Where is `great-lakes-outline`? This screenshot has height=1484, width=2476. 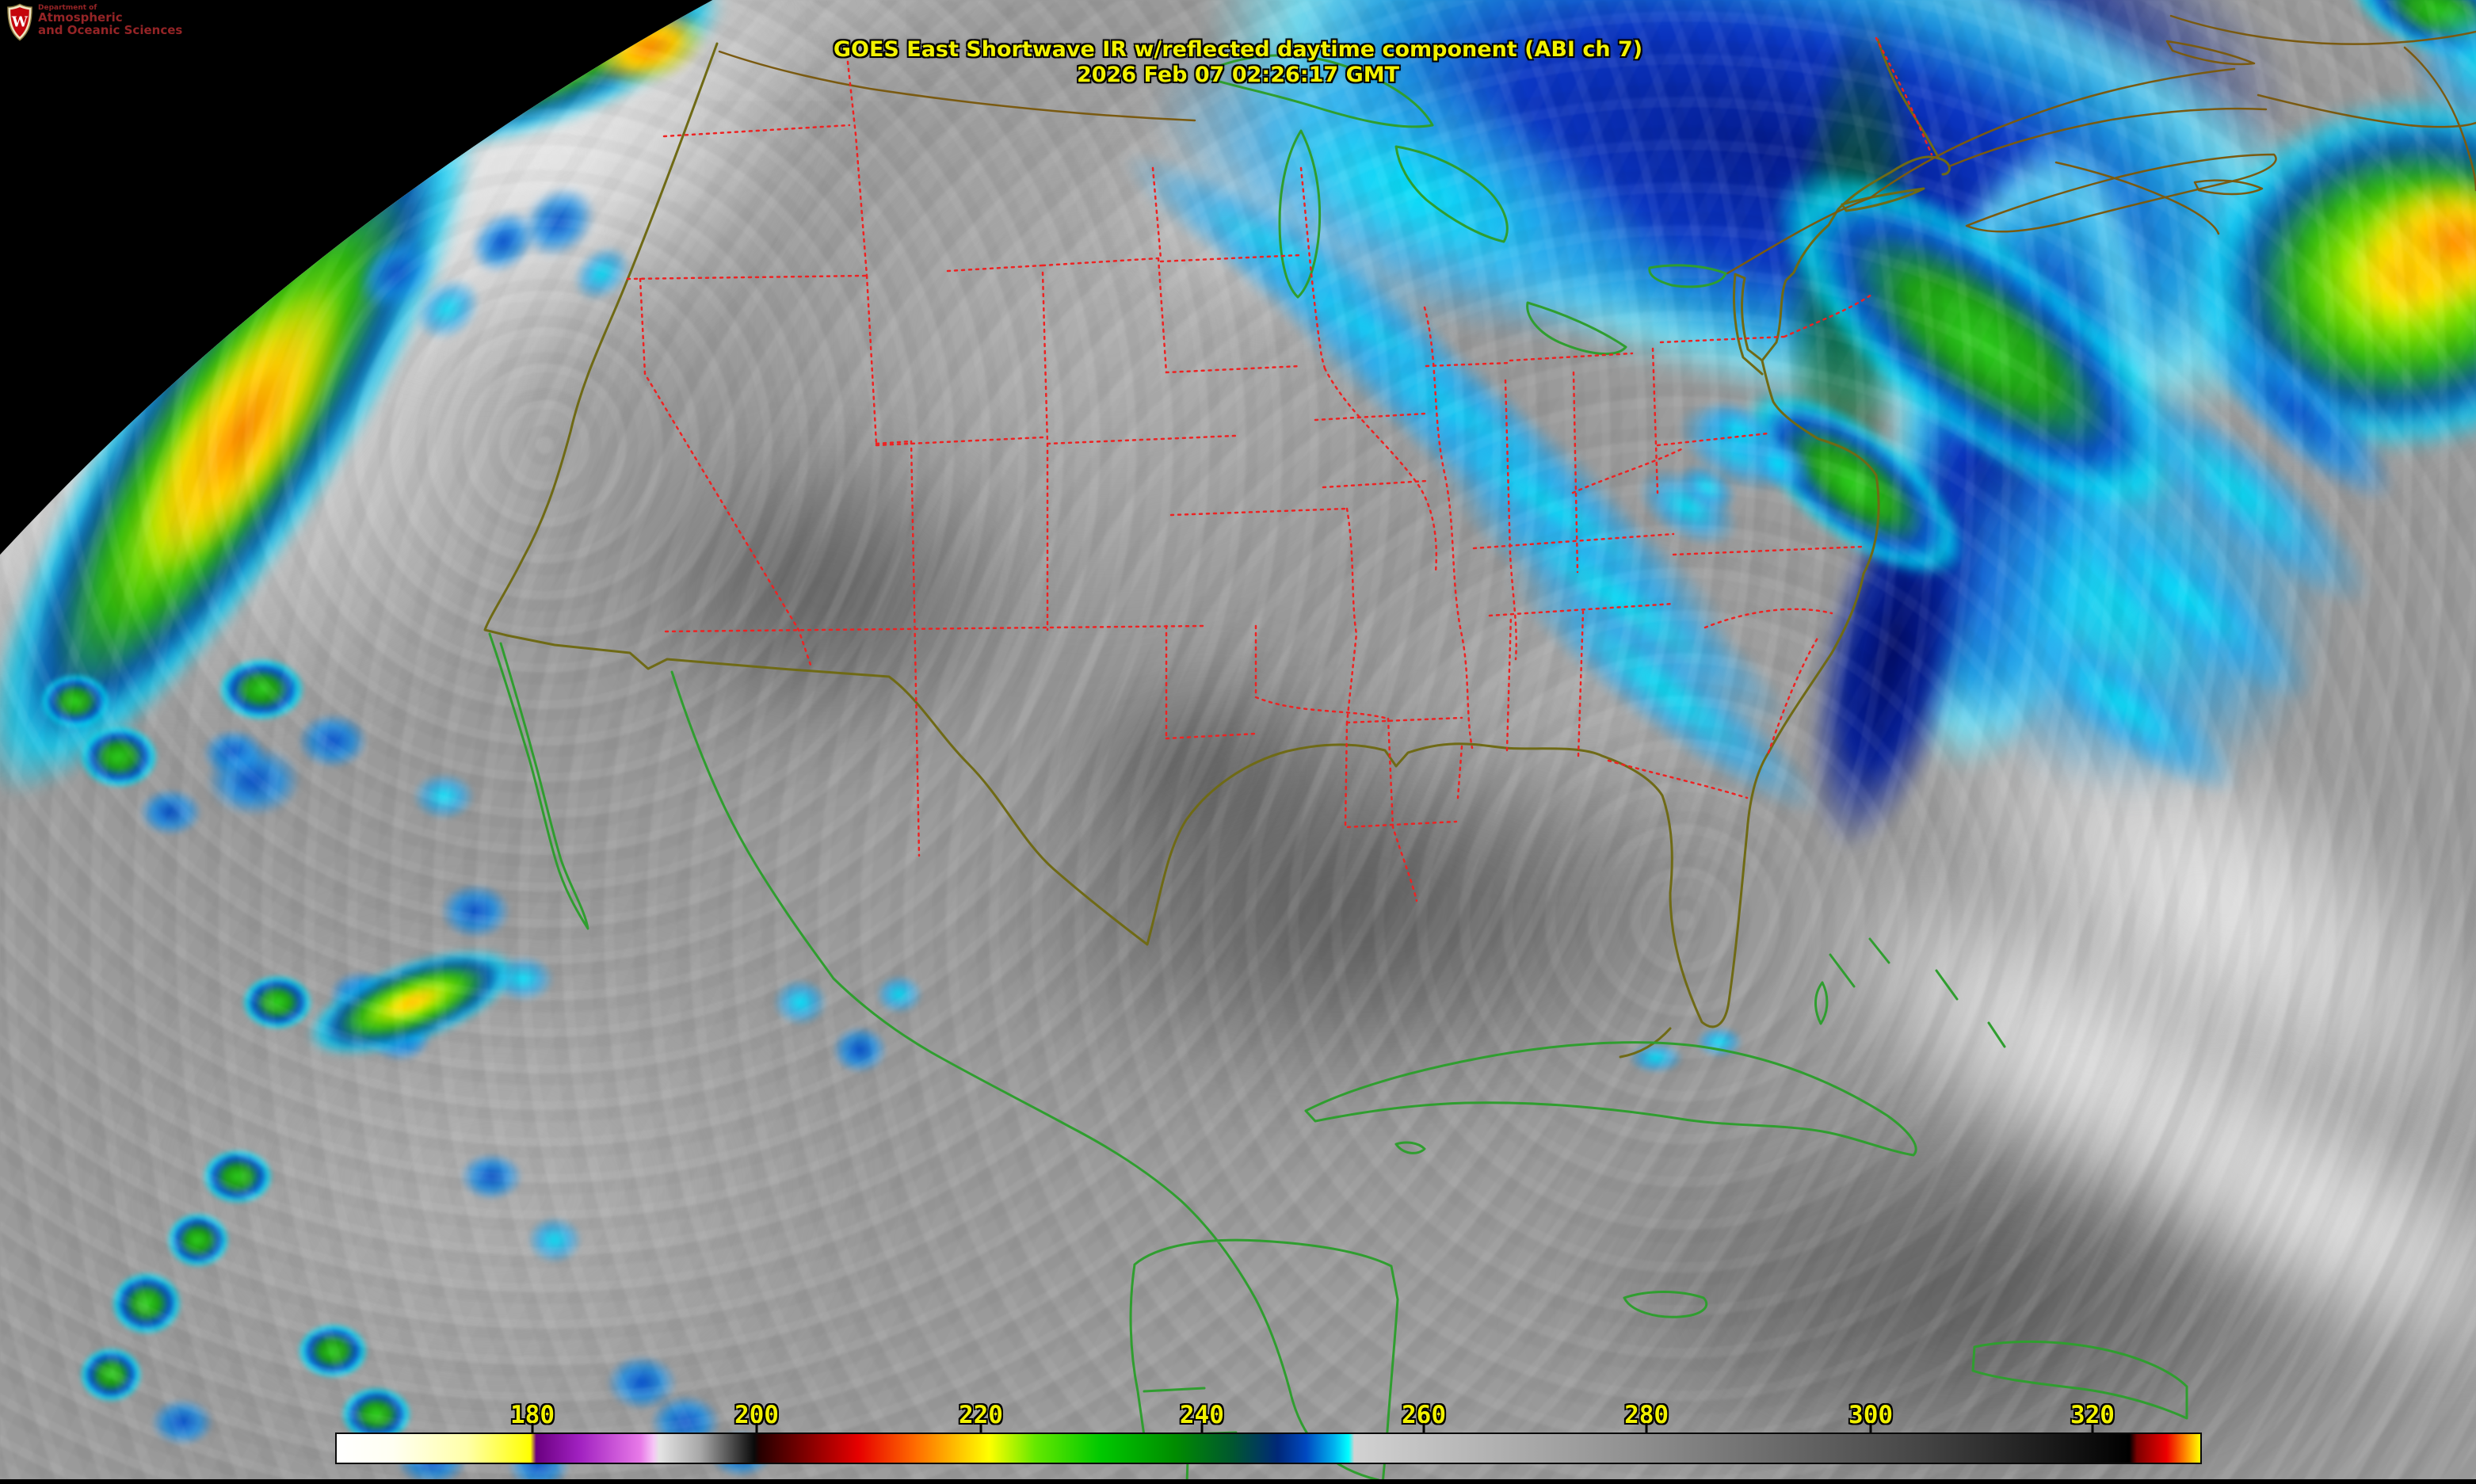
great-lakes-outline is located at coordinates (1461, 205).